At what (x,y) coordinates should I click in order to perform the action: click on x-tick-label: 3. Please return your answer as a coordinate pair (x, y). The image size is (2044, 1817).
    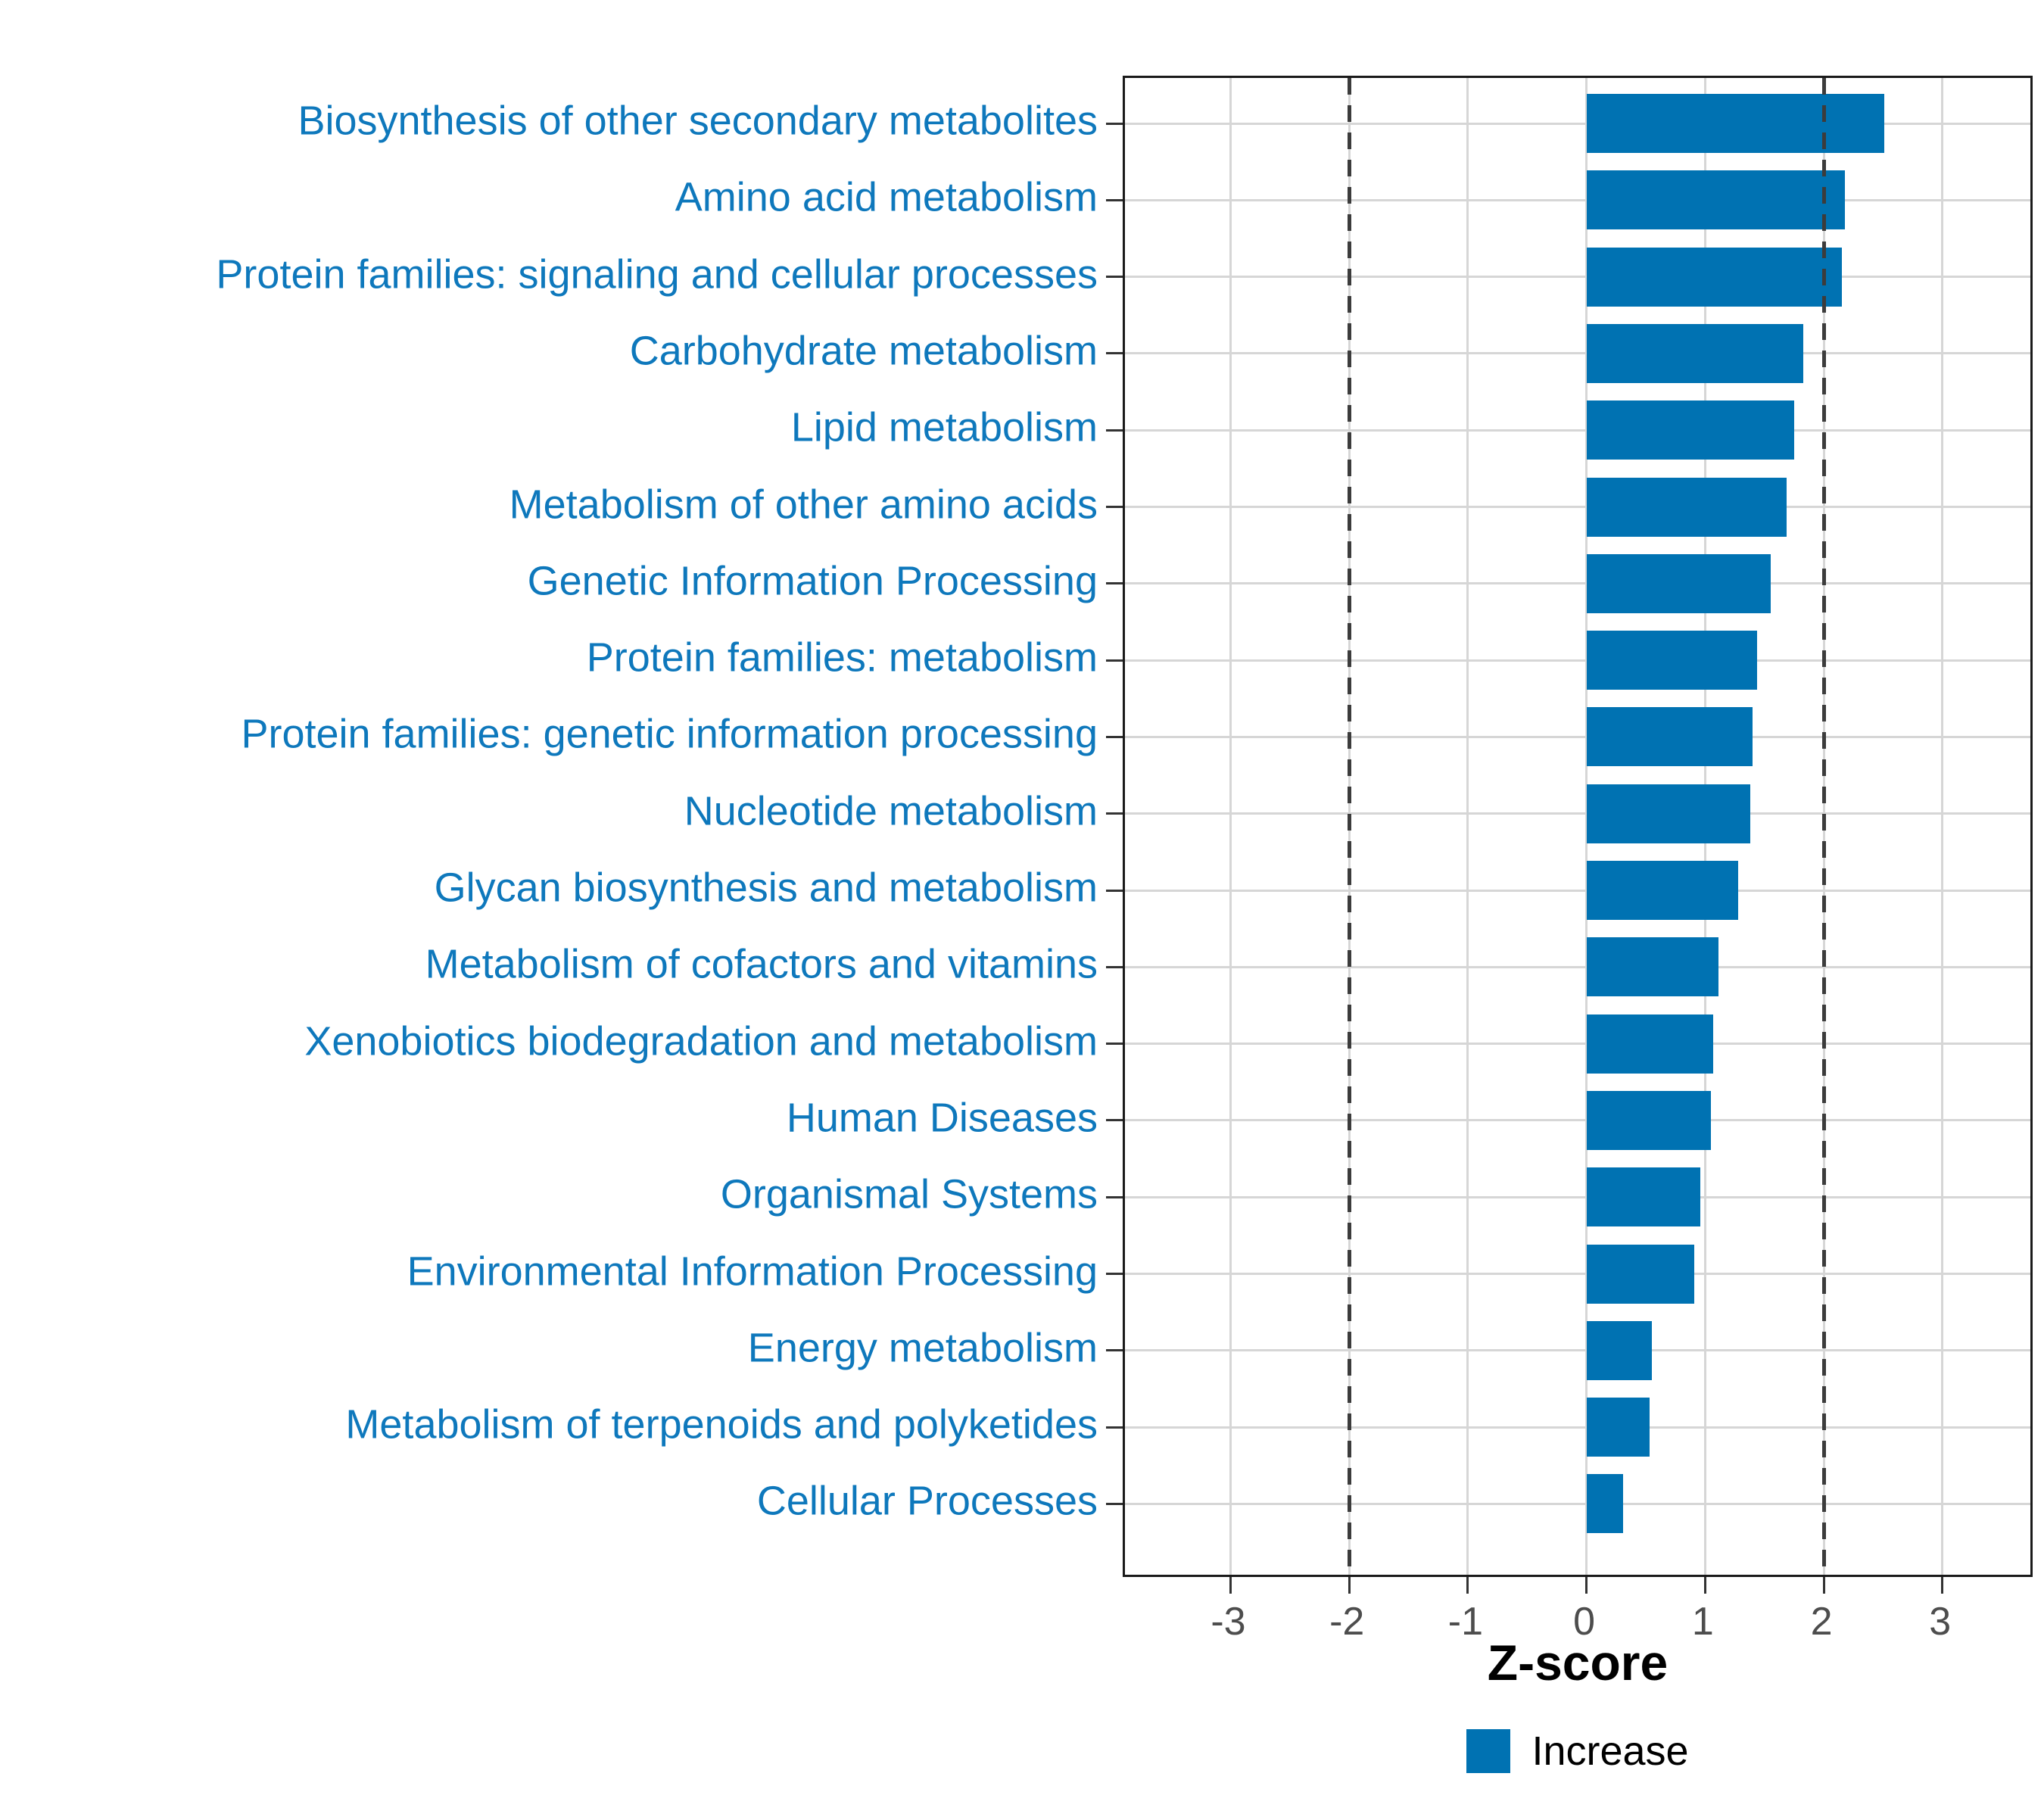
    Looking at the image, I should click on (1940, 1622).